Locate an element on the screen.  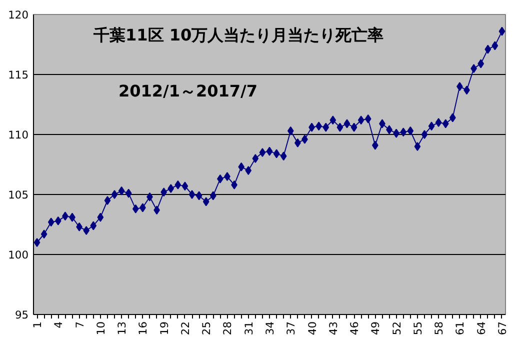
x-tick-label: 40 is located at coordinates (312, 328).